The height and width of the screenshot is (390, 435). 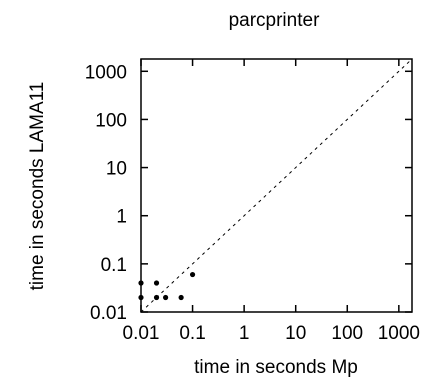 I want to click on x-tick-label: 10, so click(x=295, y=333).